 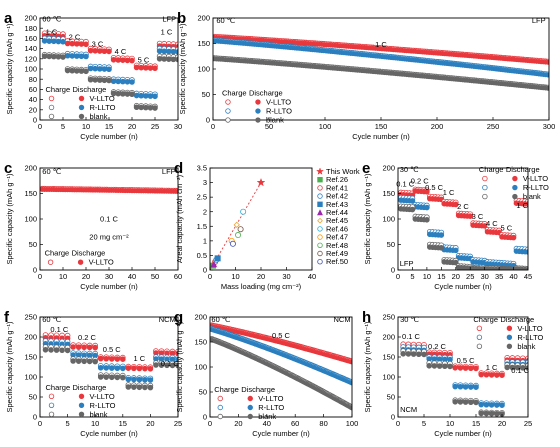 I want to click on y-tick-label: 160, so click(x=30, y=38).